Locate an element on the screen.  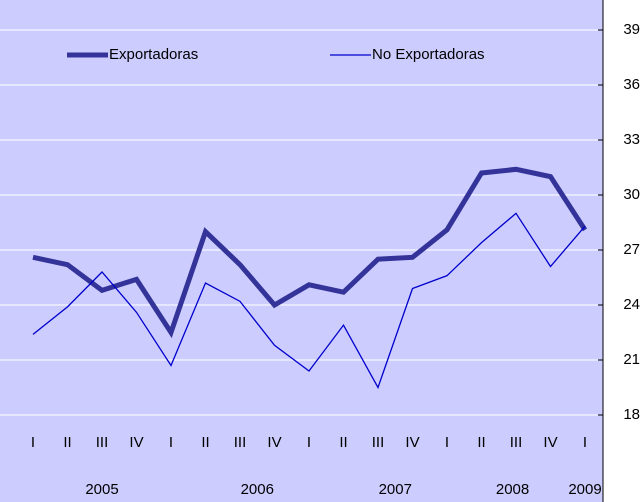
year-label: 2008 is located at coordinates (512, 489).